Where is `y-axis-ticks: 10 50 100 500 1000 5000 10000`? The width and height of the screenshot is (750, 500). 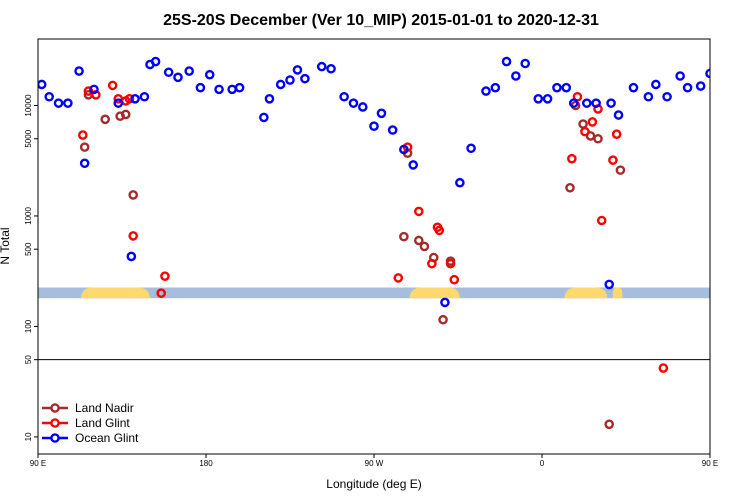 y-axis-ticks: 10 50 100 500 1000 5000 10000 is located at coordinates (31, 267).